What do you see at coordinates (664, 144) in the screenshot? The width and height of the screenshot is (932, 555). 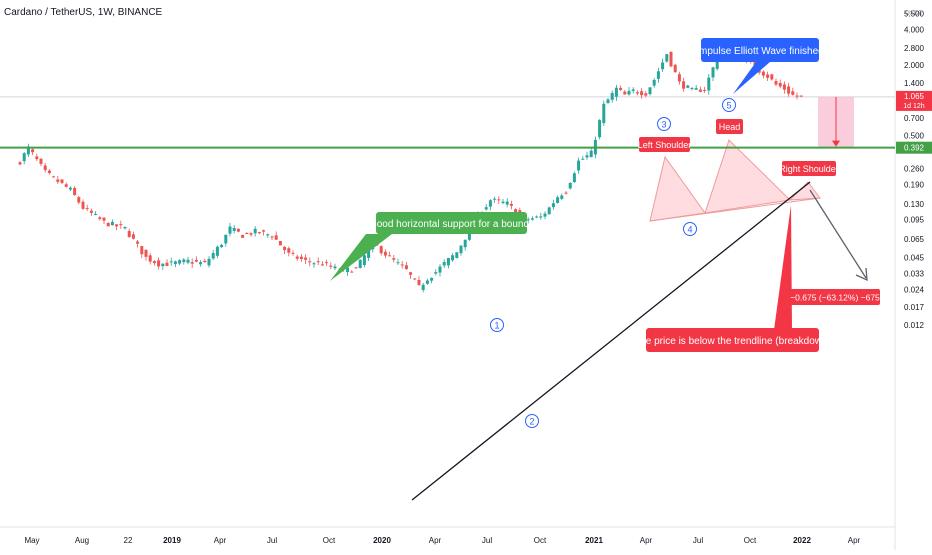 I see `left-shoulder-label` at bounding box center [664, 144].